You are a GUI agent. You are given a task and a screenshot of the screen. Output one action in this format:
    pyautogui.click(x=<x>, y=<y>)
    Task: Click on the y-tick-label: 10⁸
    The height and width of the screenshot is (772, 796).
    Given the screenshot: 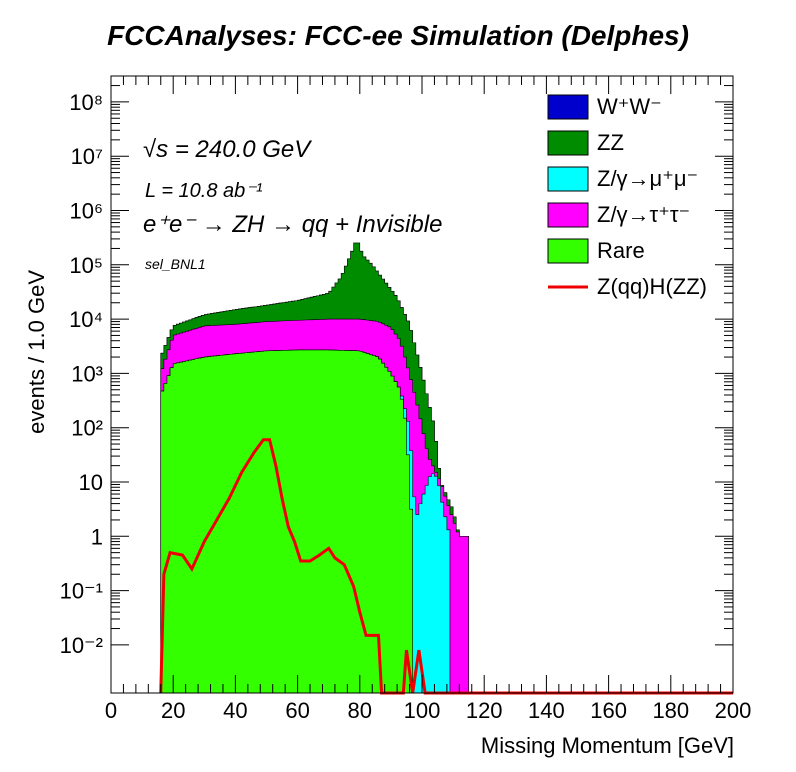 What is the action you would take?
    pyautogui.click(x=86, y=102)
    